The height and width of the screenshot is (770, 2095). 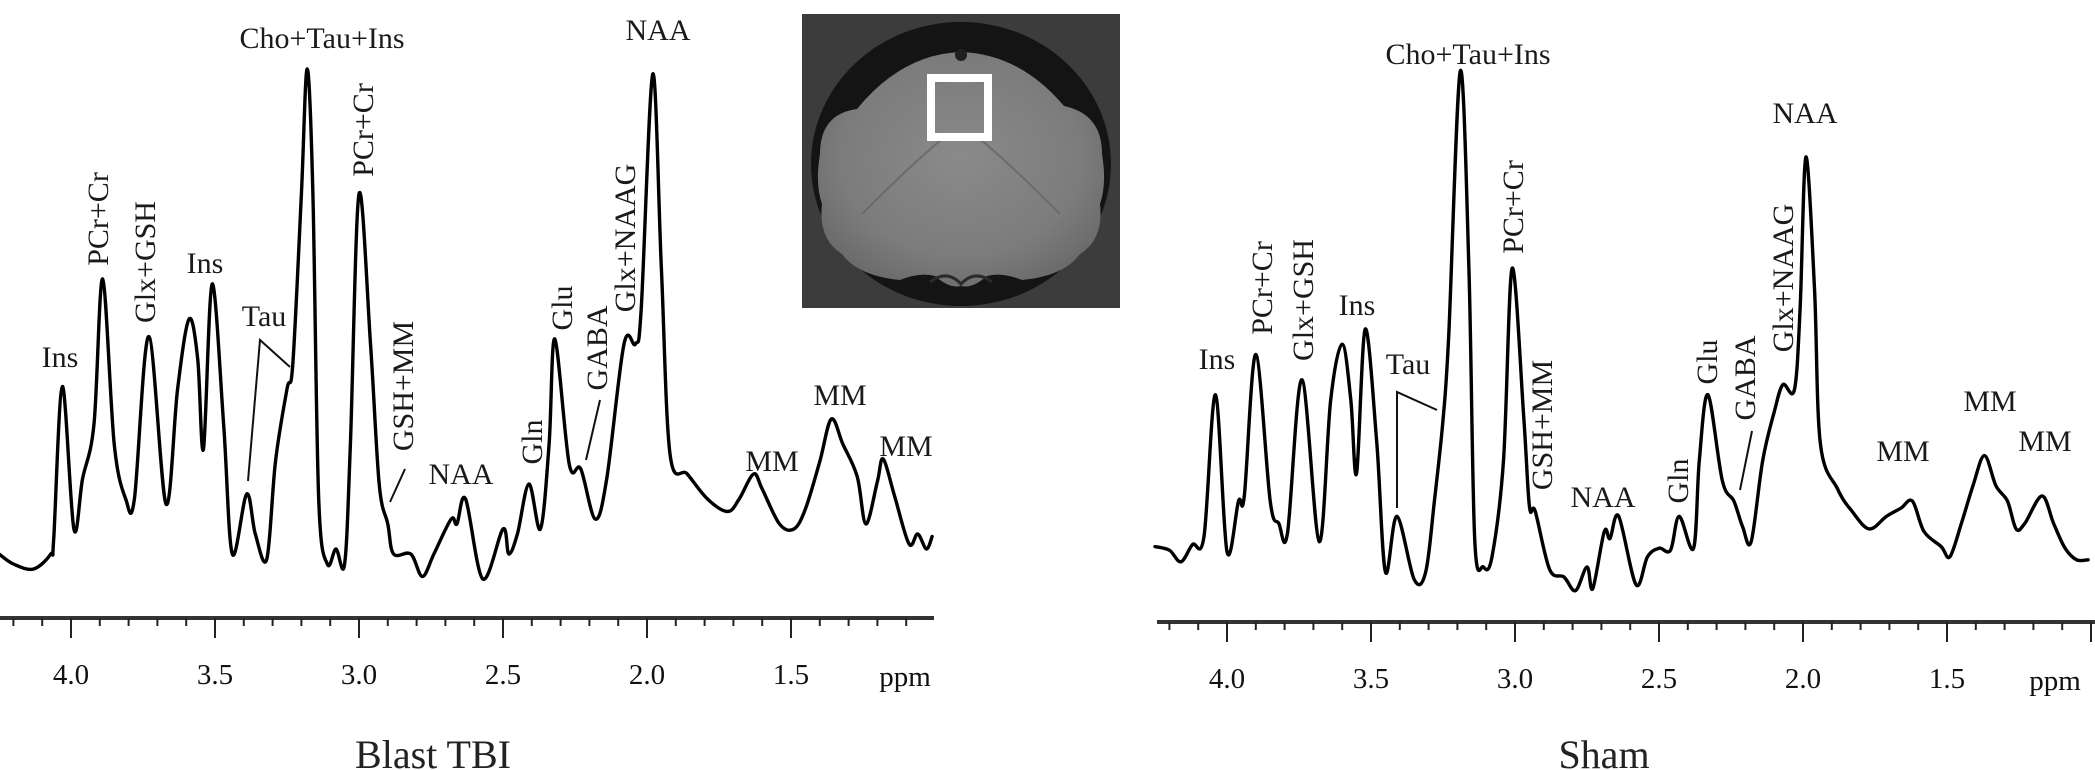 I want to click on mri-inset-image, so click(x=961, y=161).